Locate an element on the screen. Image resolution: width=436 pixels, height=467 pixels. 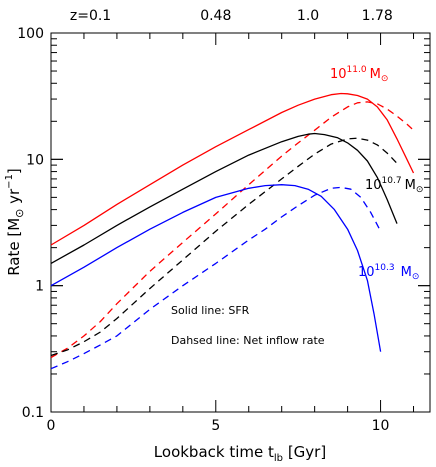
x-axis-title: Lookback time tlb [Gyr] is located at coordinates (240, 453).